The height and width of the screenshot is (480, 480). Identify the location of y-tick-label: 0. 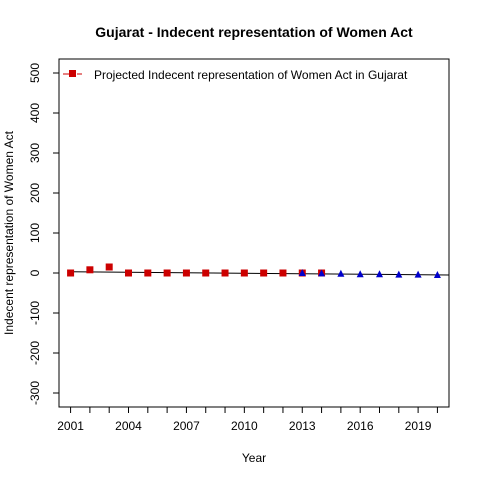
(35, 272).